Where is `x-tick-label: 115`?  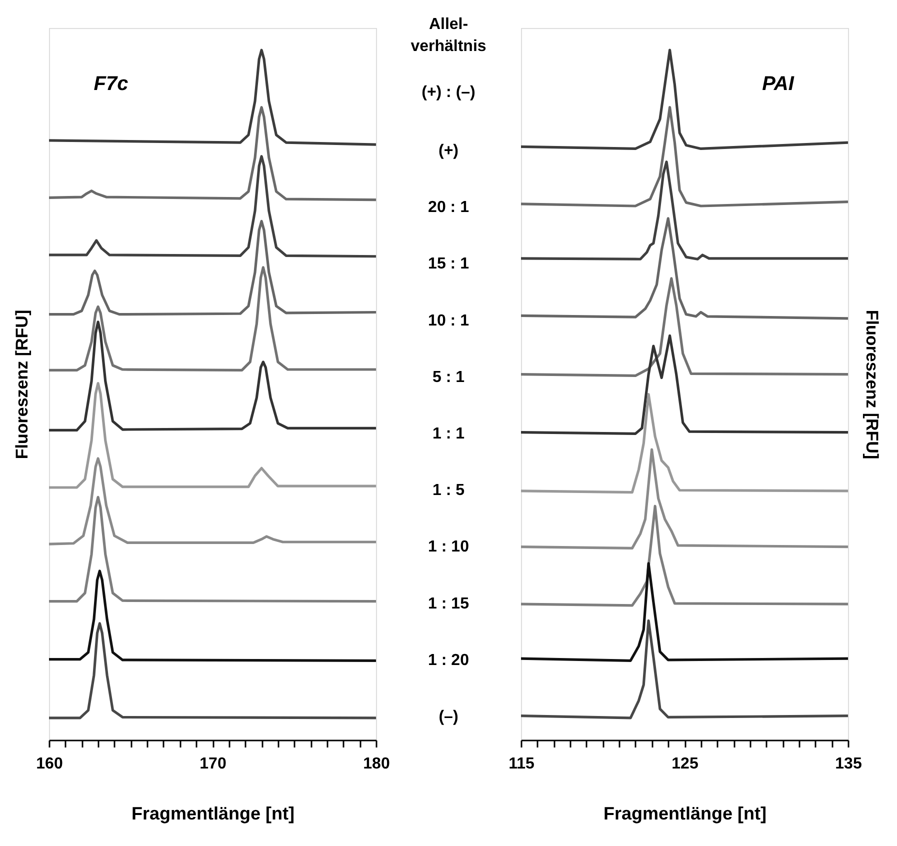
x-tick-label: 115 is located at coordinates (521, 764).